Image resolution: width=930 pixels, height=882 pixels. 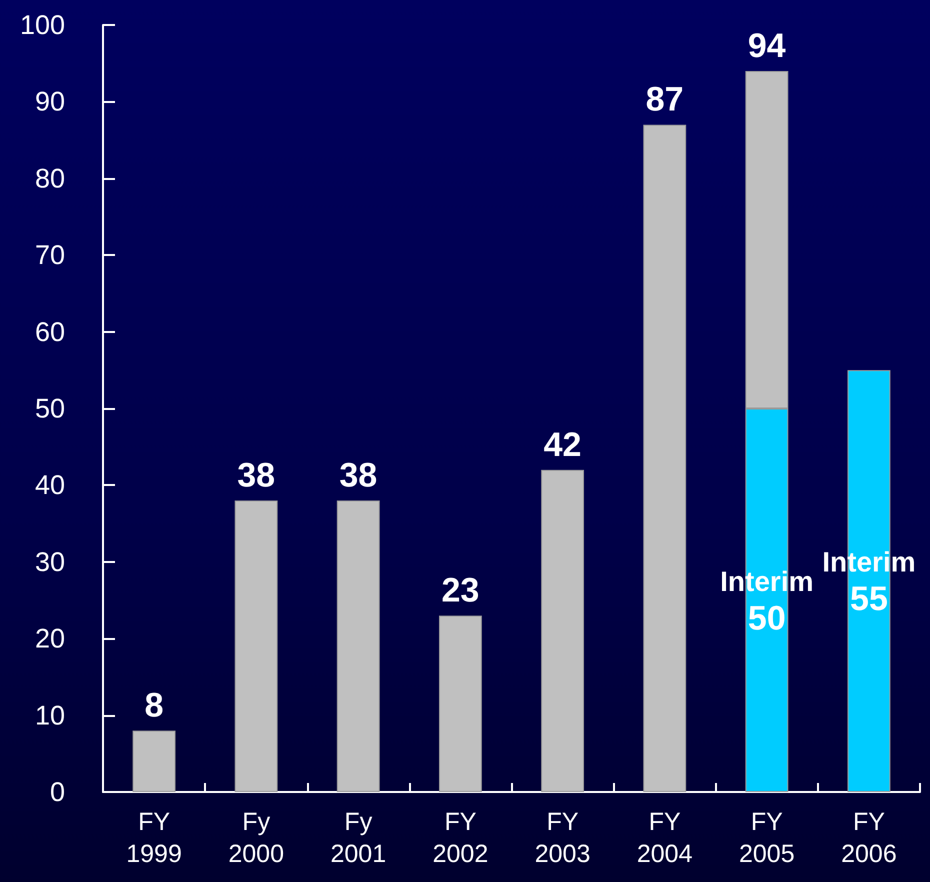 What do you see at coordinates (49, 255) in the screenshot?
I see `y-tick-label: 70` at bounding box center [49, 255].